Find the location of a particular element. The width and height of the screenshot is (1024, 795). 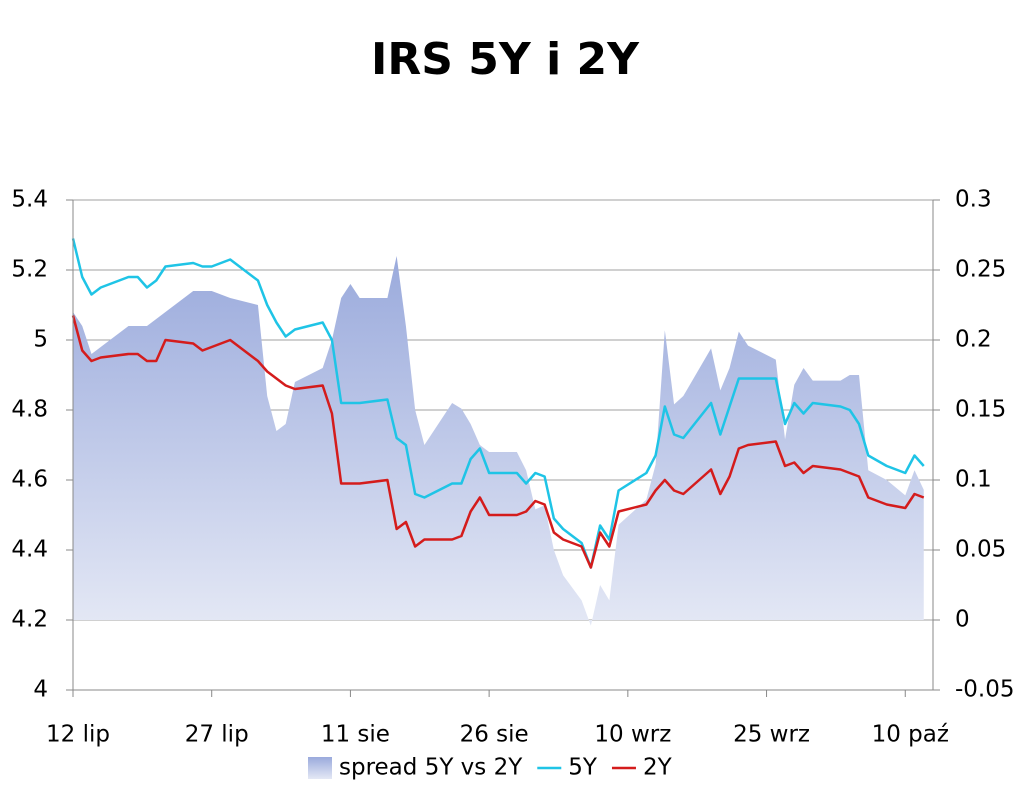

y-tick-label: 4.8 is located at coordinates (29, 410).